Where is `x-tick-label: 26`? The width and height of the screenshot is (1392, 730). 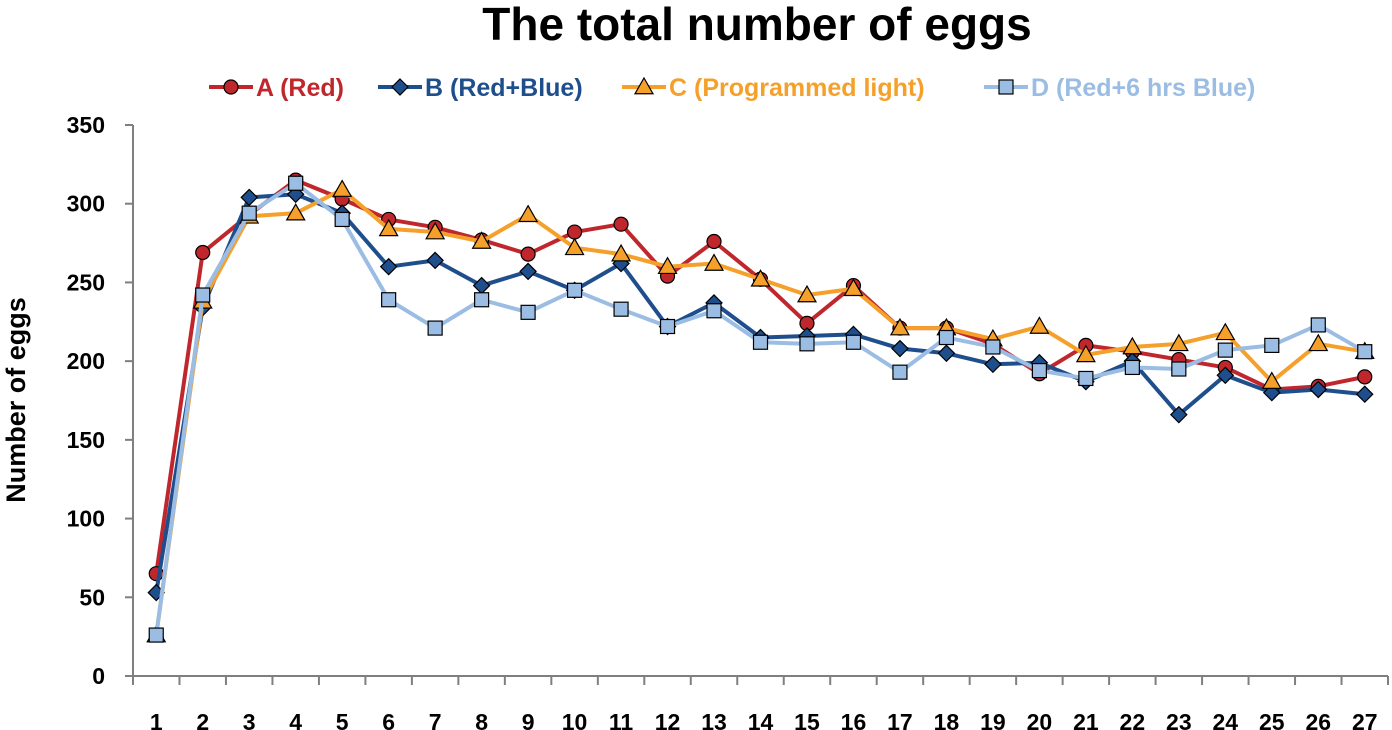 x-tick-label: 26 is located at coordinates (1318, 719).